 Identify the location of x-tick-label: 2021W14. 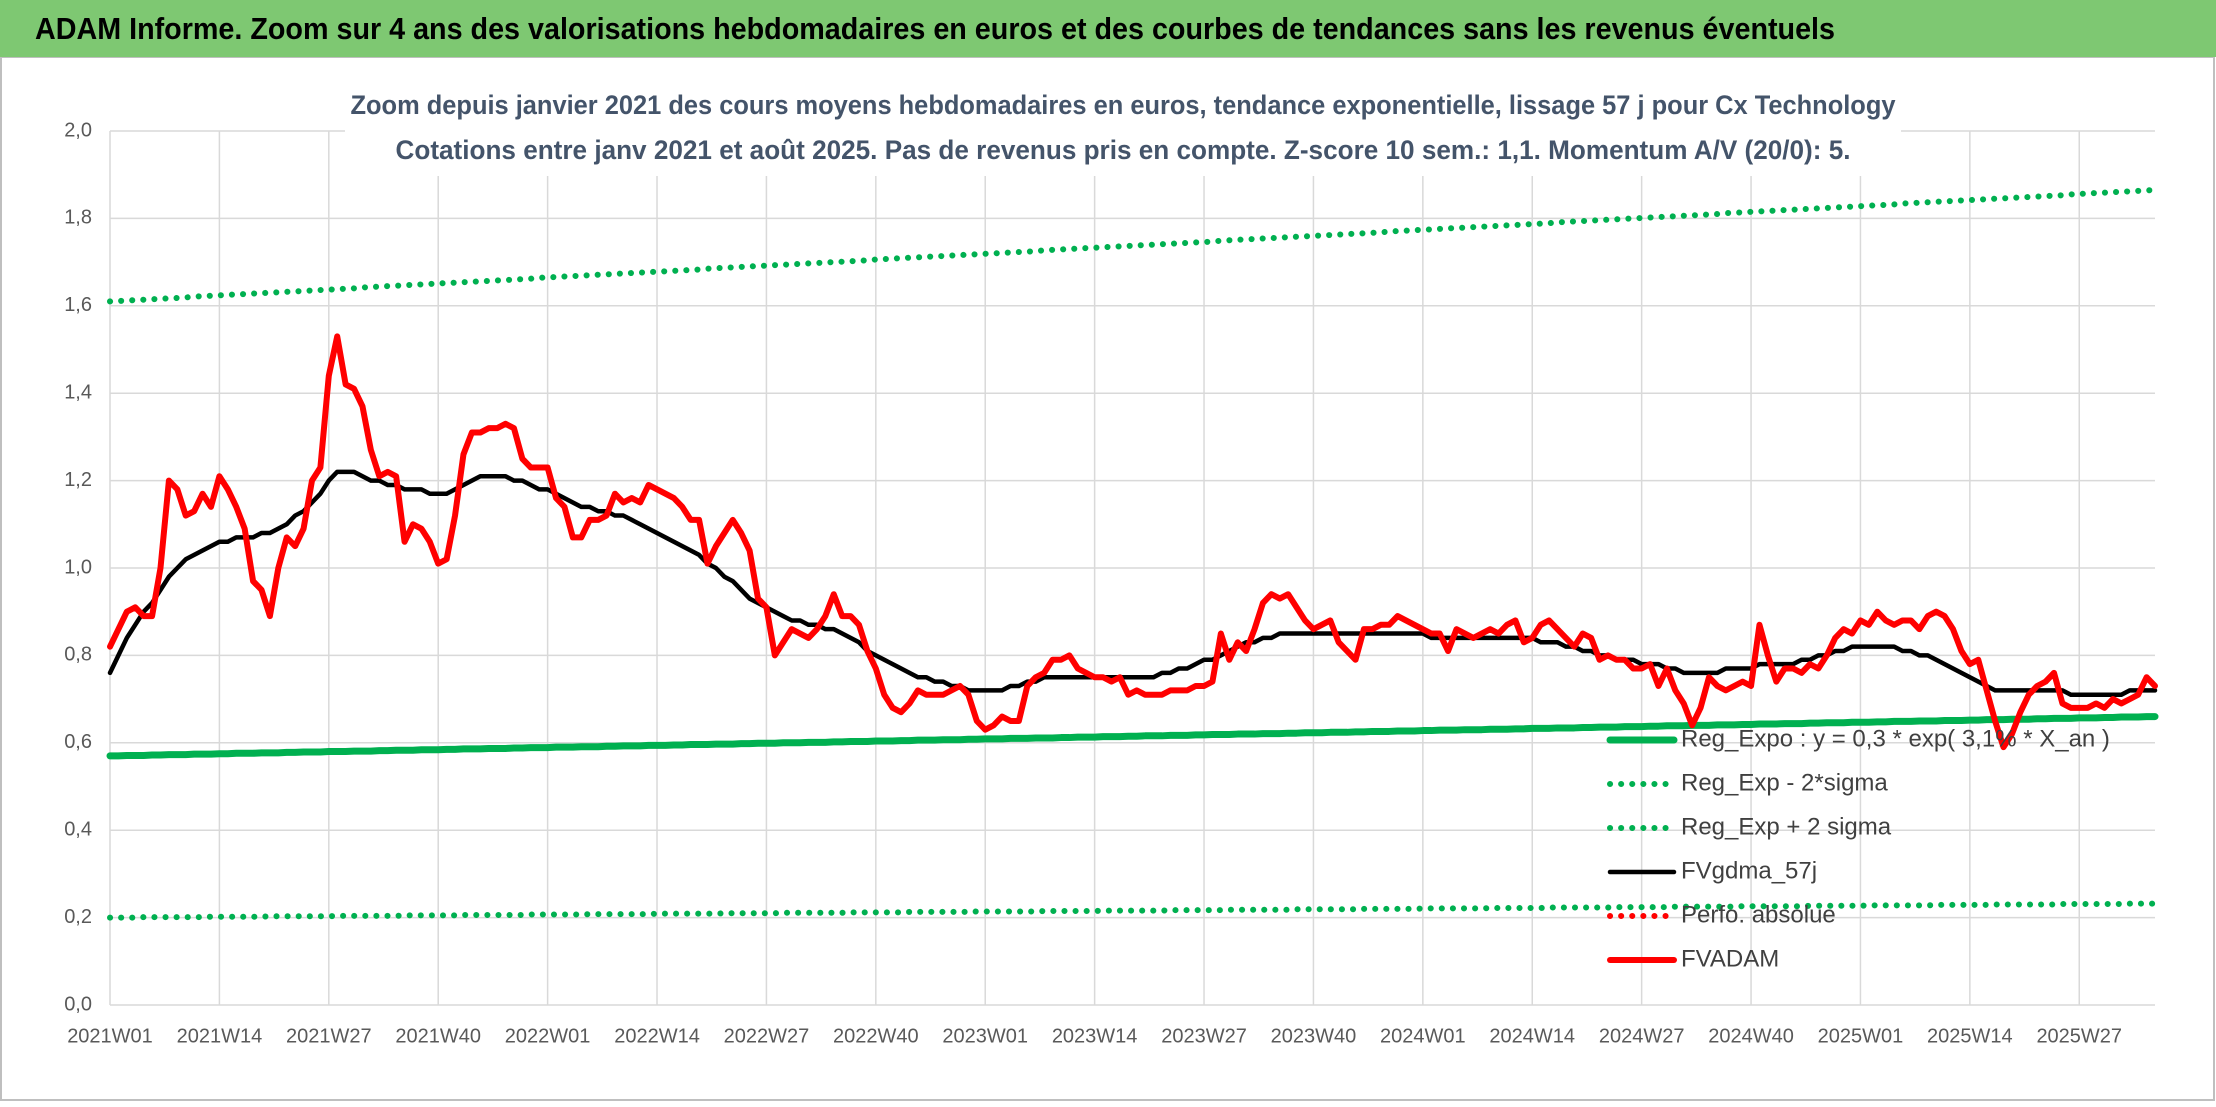
(220, 1036).